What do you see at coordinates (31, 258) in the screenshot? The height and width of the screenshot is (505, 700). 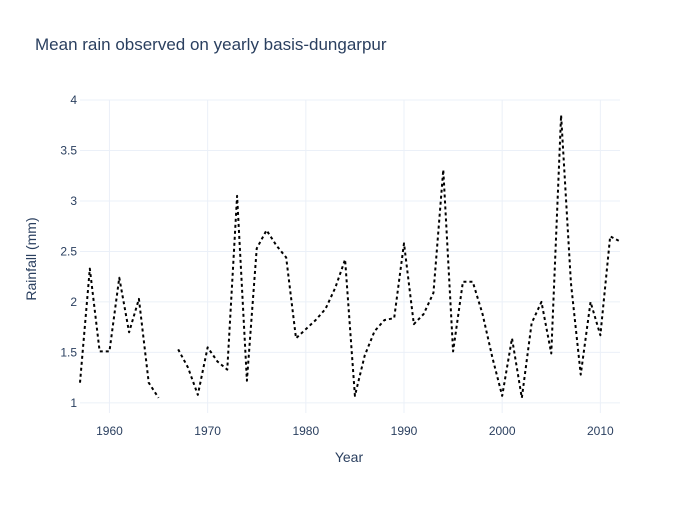 I see `y-axis-title: Rainfall (mm)` at bounding box center [31, 258].